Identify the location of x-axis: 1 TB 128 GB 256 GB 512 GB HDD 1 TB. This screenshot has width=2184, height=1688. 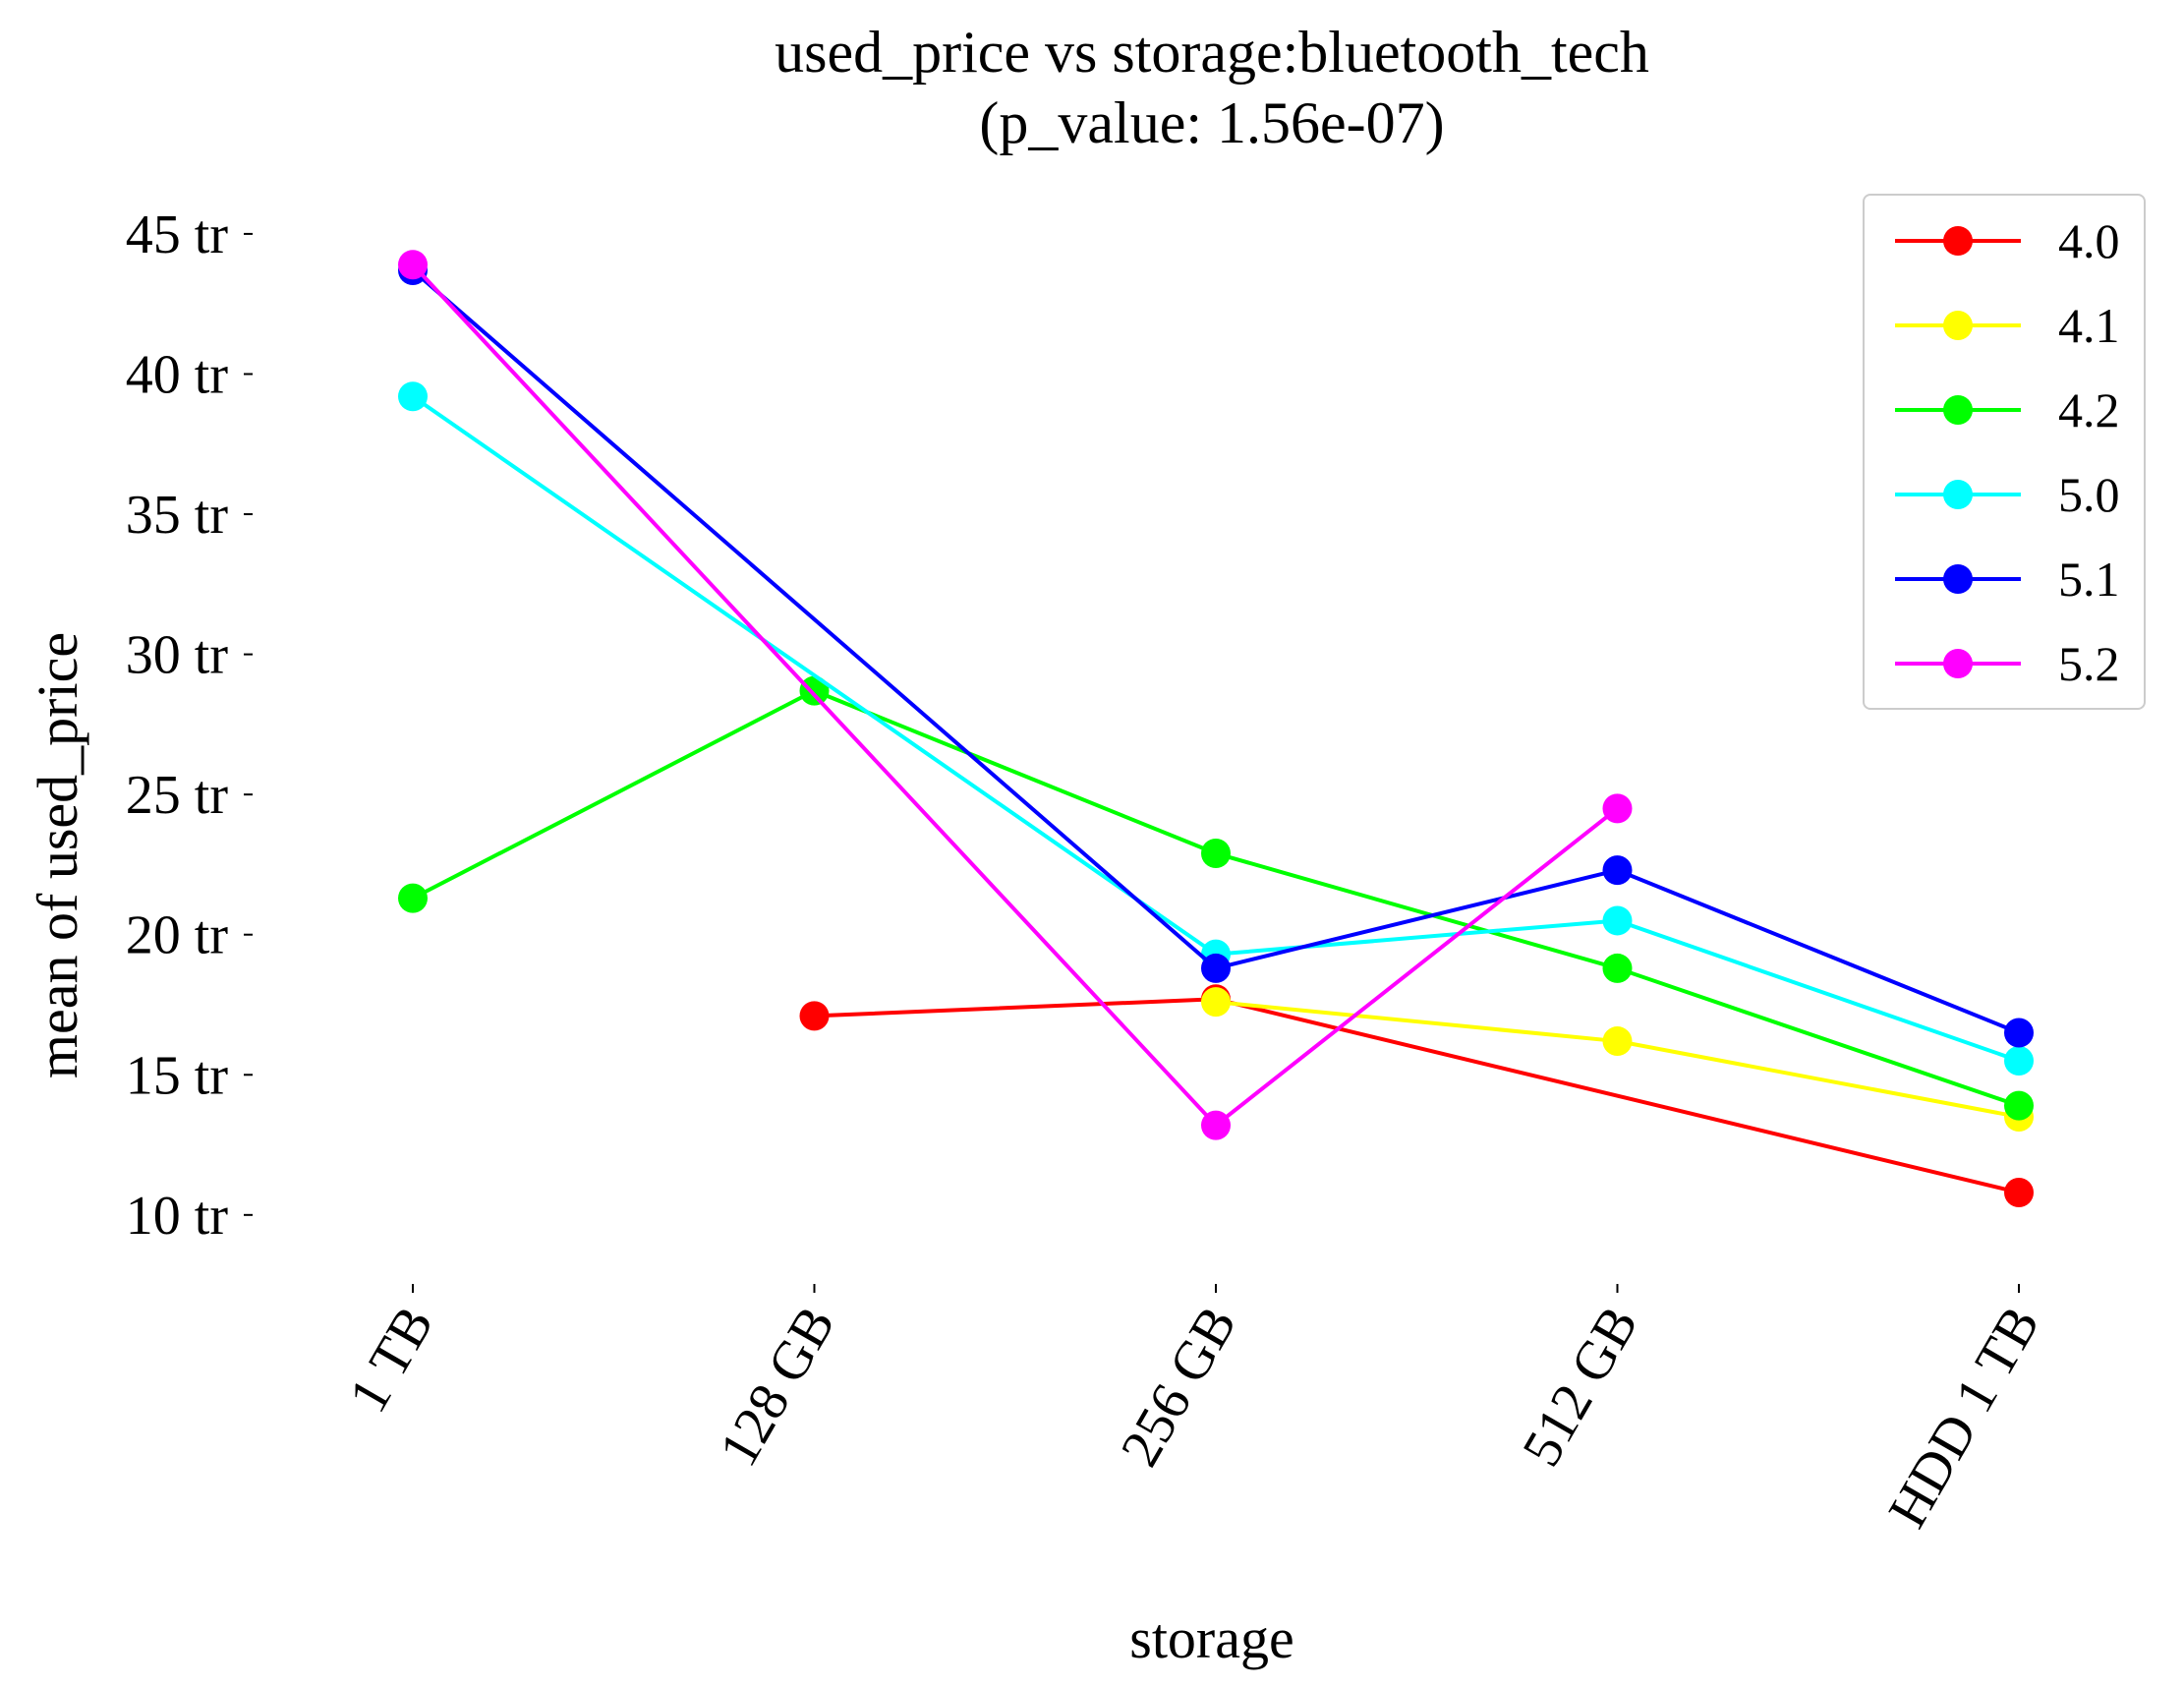
(1194, 1411).